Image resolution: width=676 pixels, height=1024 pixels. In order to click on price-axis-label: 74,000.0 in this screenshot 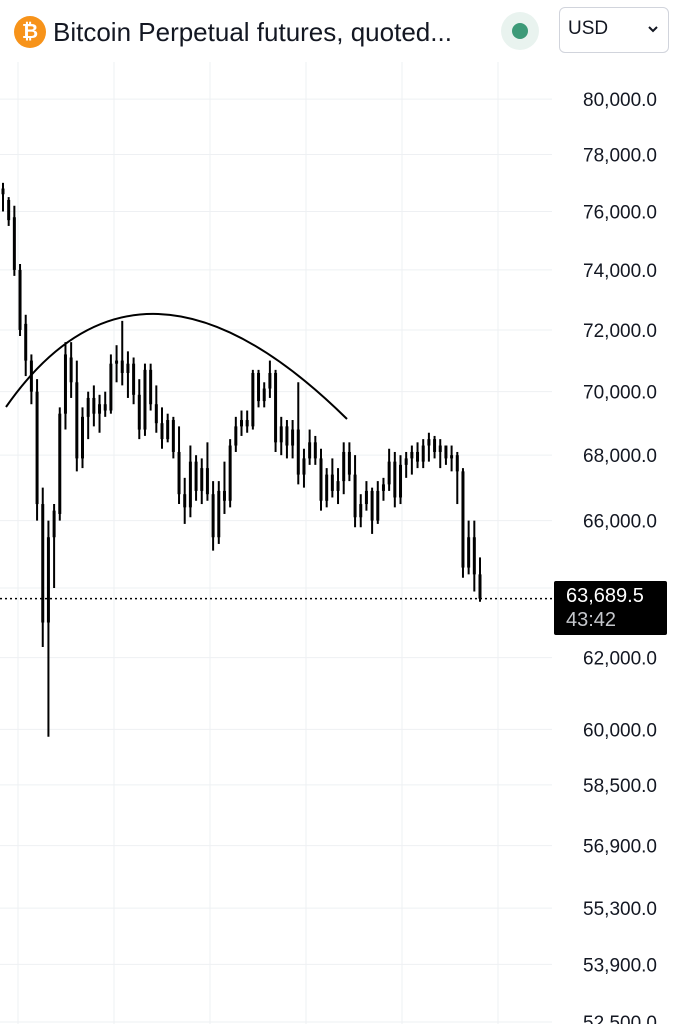, I will do `click(620, 271)`.